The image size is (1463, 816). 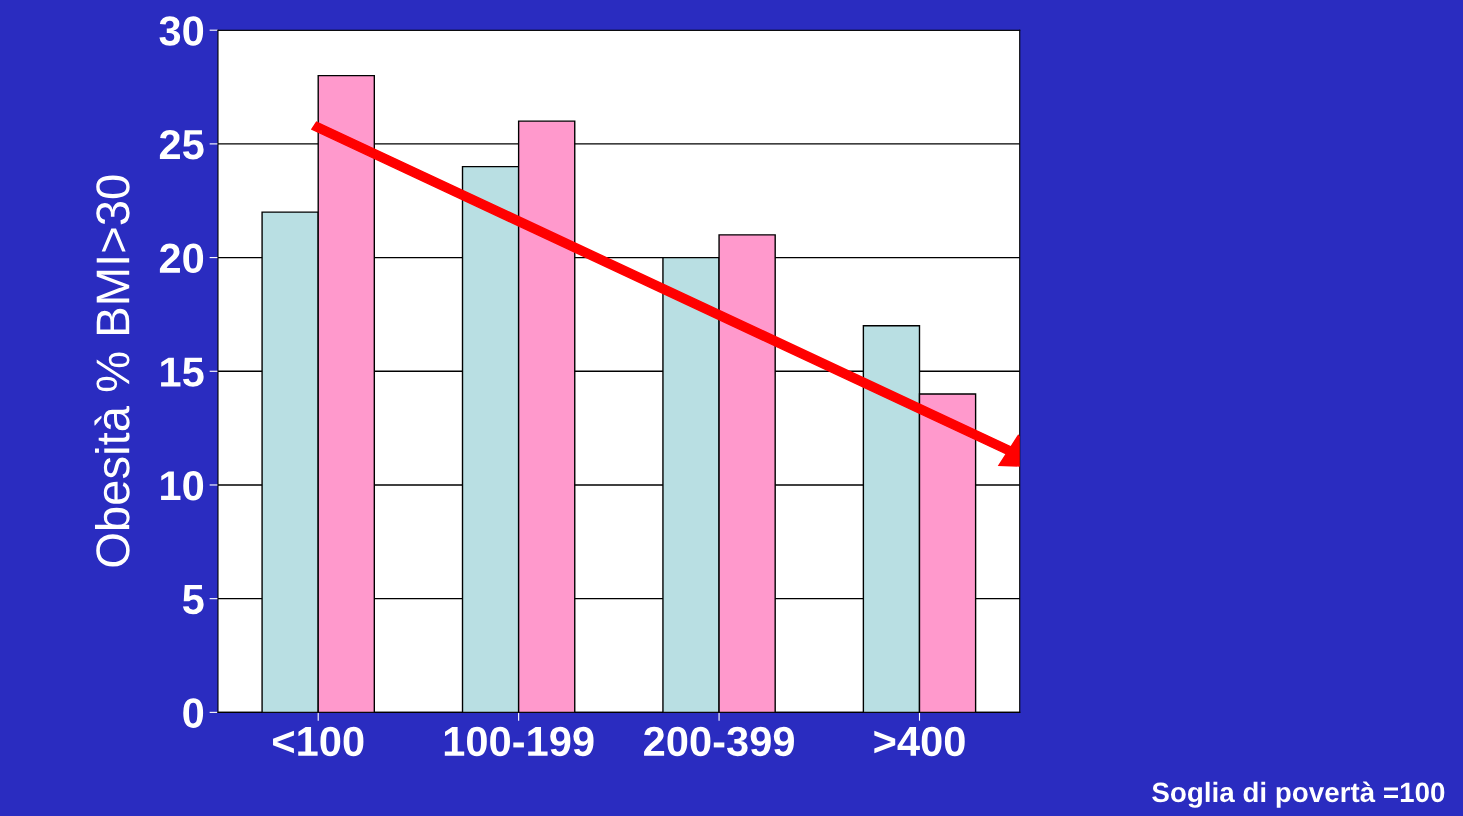 What do you see at coordinates (181, 258) in the screenshot?
I see `y-tick-label: 20` at bounding box center [181, 258].